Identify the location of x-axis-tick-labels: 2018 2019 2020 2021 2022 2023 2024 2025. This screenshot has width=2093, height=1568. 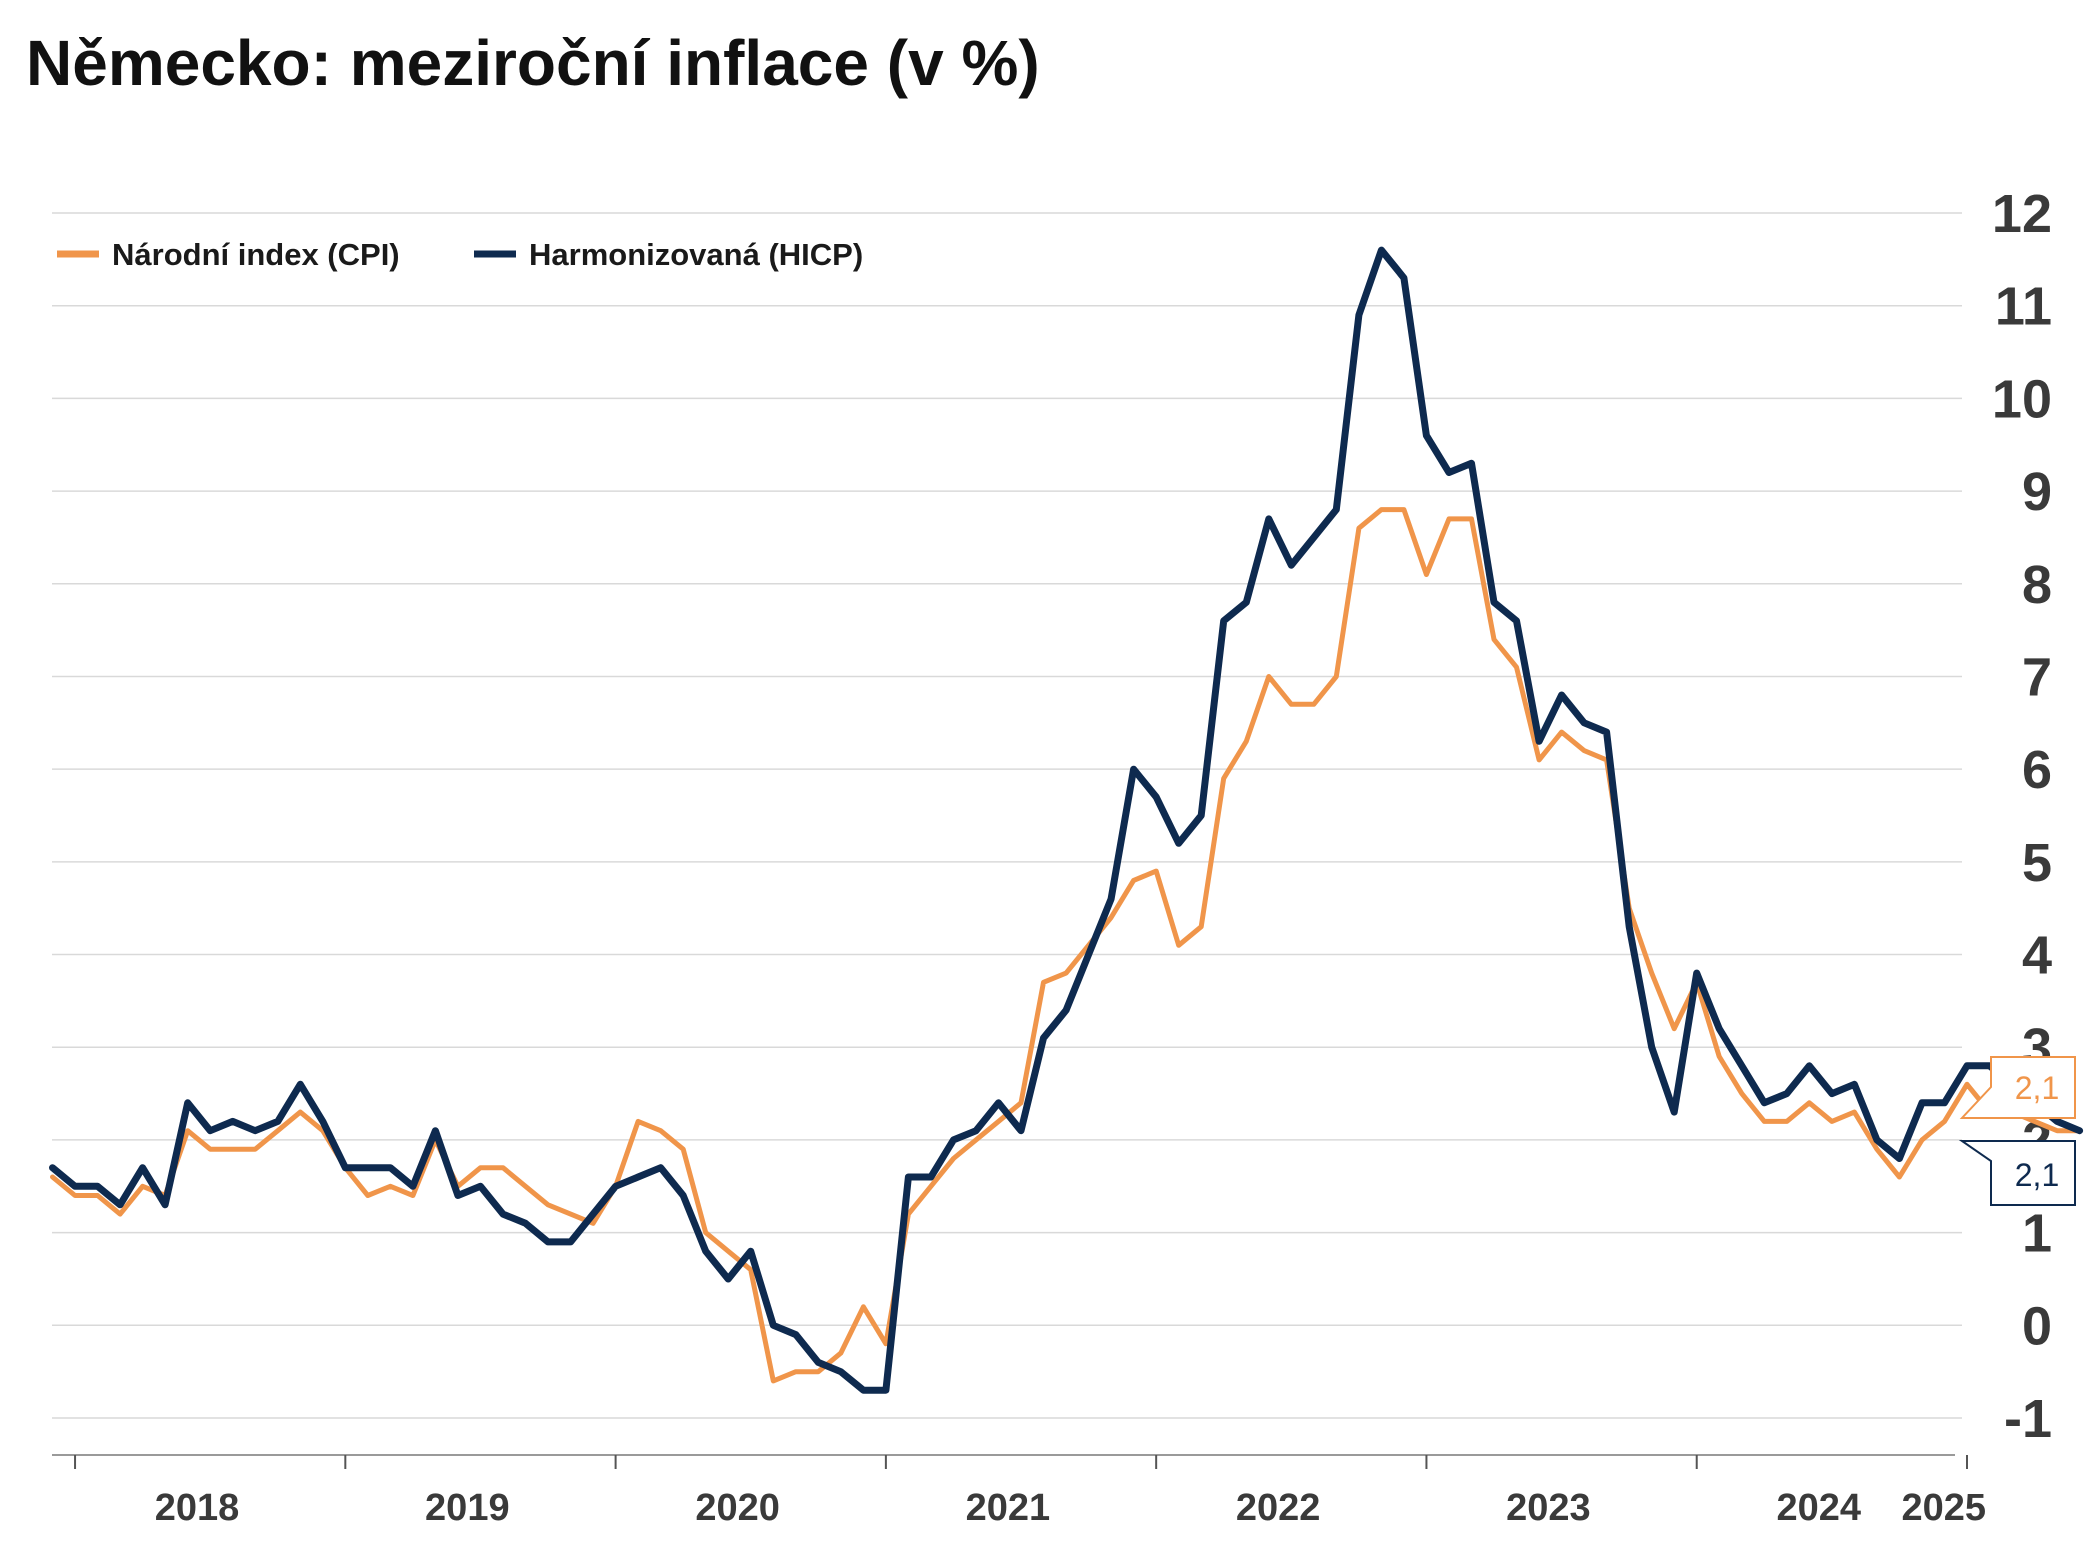
(1070, 1508).